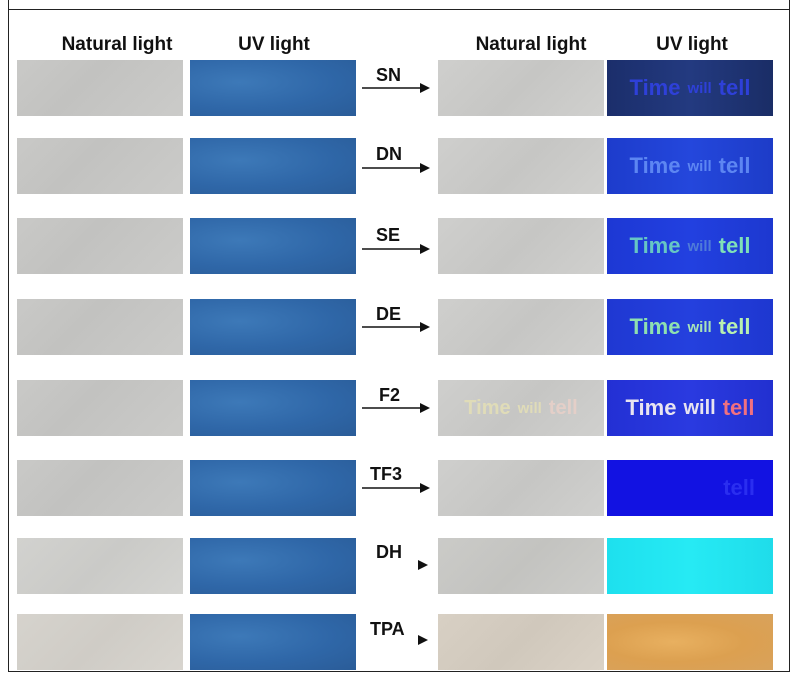 The width and height of the screenshot is (800, 686). I want to click on row-se-natural-after, so click(521, 246).